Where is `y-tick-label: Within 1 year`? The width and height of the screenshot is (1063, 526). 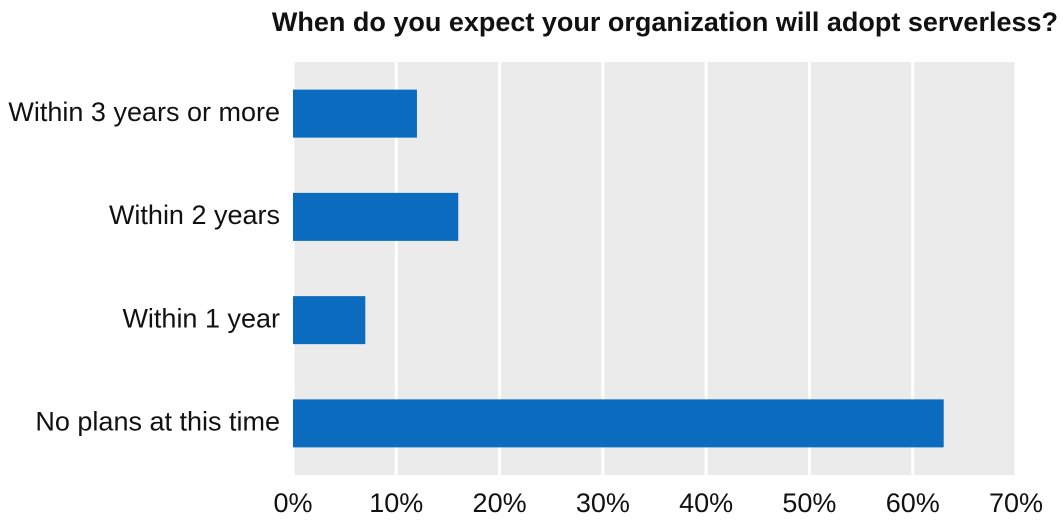 y-tick-label: Within 1 year is located at coordinates (201, 318).